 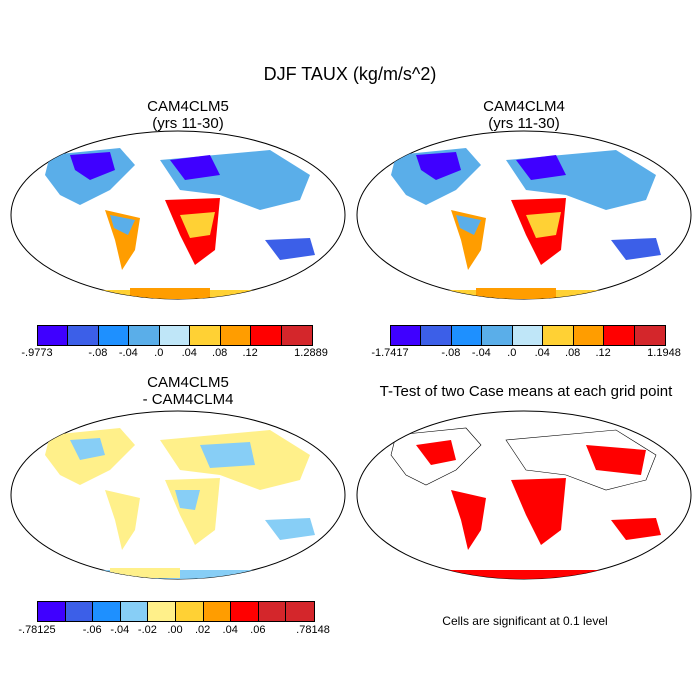 What do you see at coordinates (258, 630) in the screenshot?
I see `colorbar-label: .06` at bounding box center [258, 630].